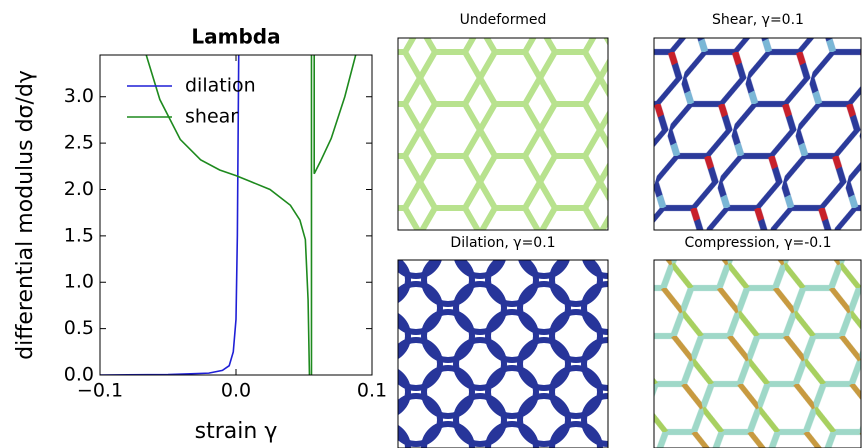 The width and height of the screenshot is (862, 448). What do you see at coordinates (25, 215) in the screenshot?
I see `y-axis-label: differential modulus dσ/dγ` at bounding box center [25, 215].